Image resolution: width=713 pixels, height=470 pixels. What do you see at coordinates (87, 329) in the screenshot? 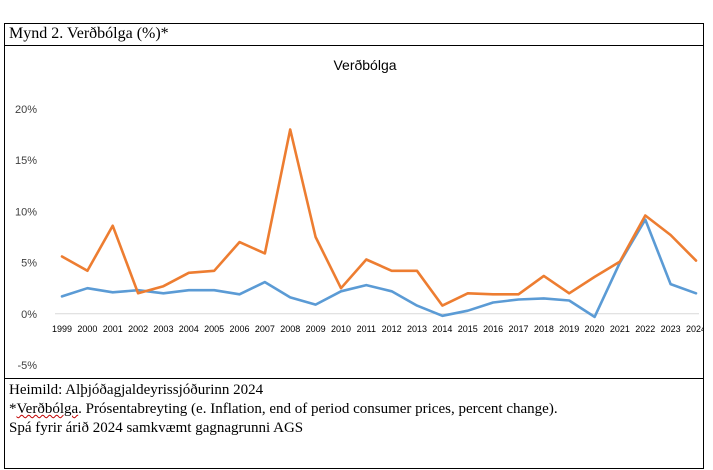
I see `x-tick-label: 2000` at bounding box center [87, 329].